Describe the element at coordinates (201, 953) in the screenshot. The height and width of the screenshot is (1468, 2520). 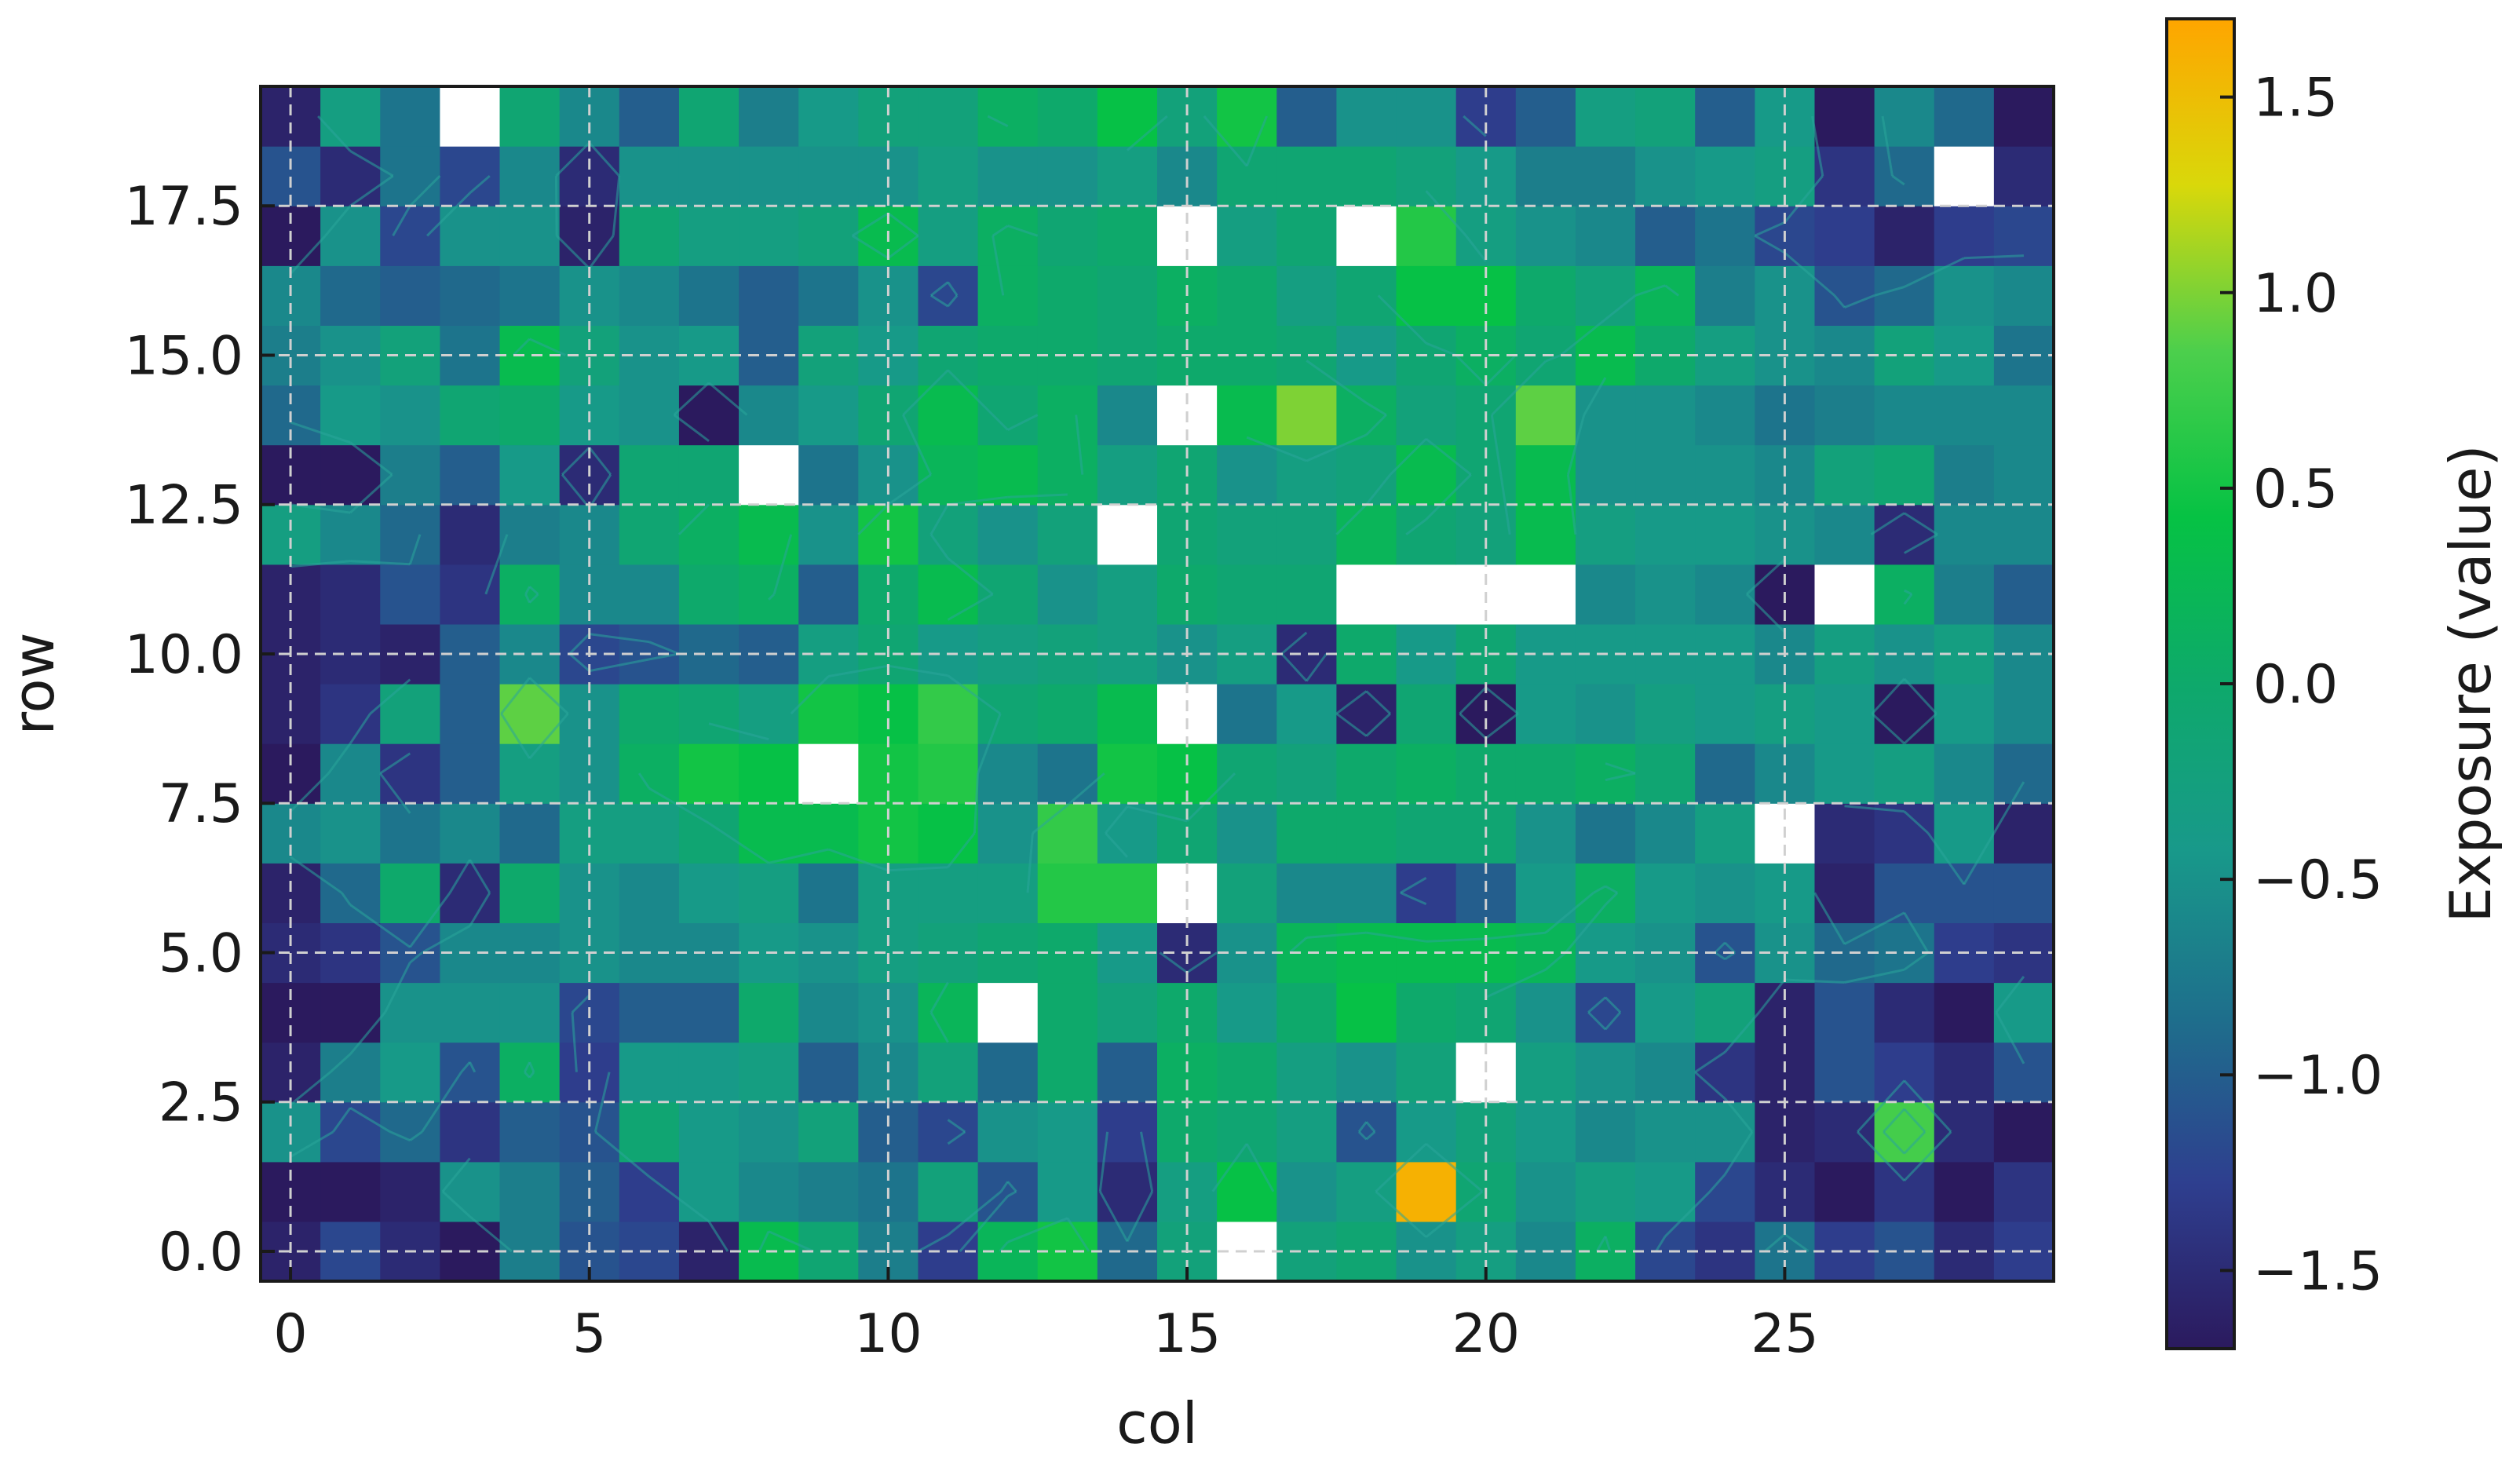
I see `y-tick-label: 5.0` at that location.